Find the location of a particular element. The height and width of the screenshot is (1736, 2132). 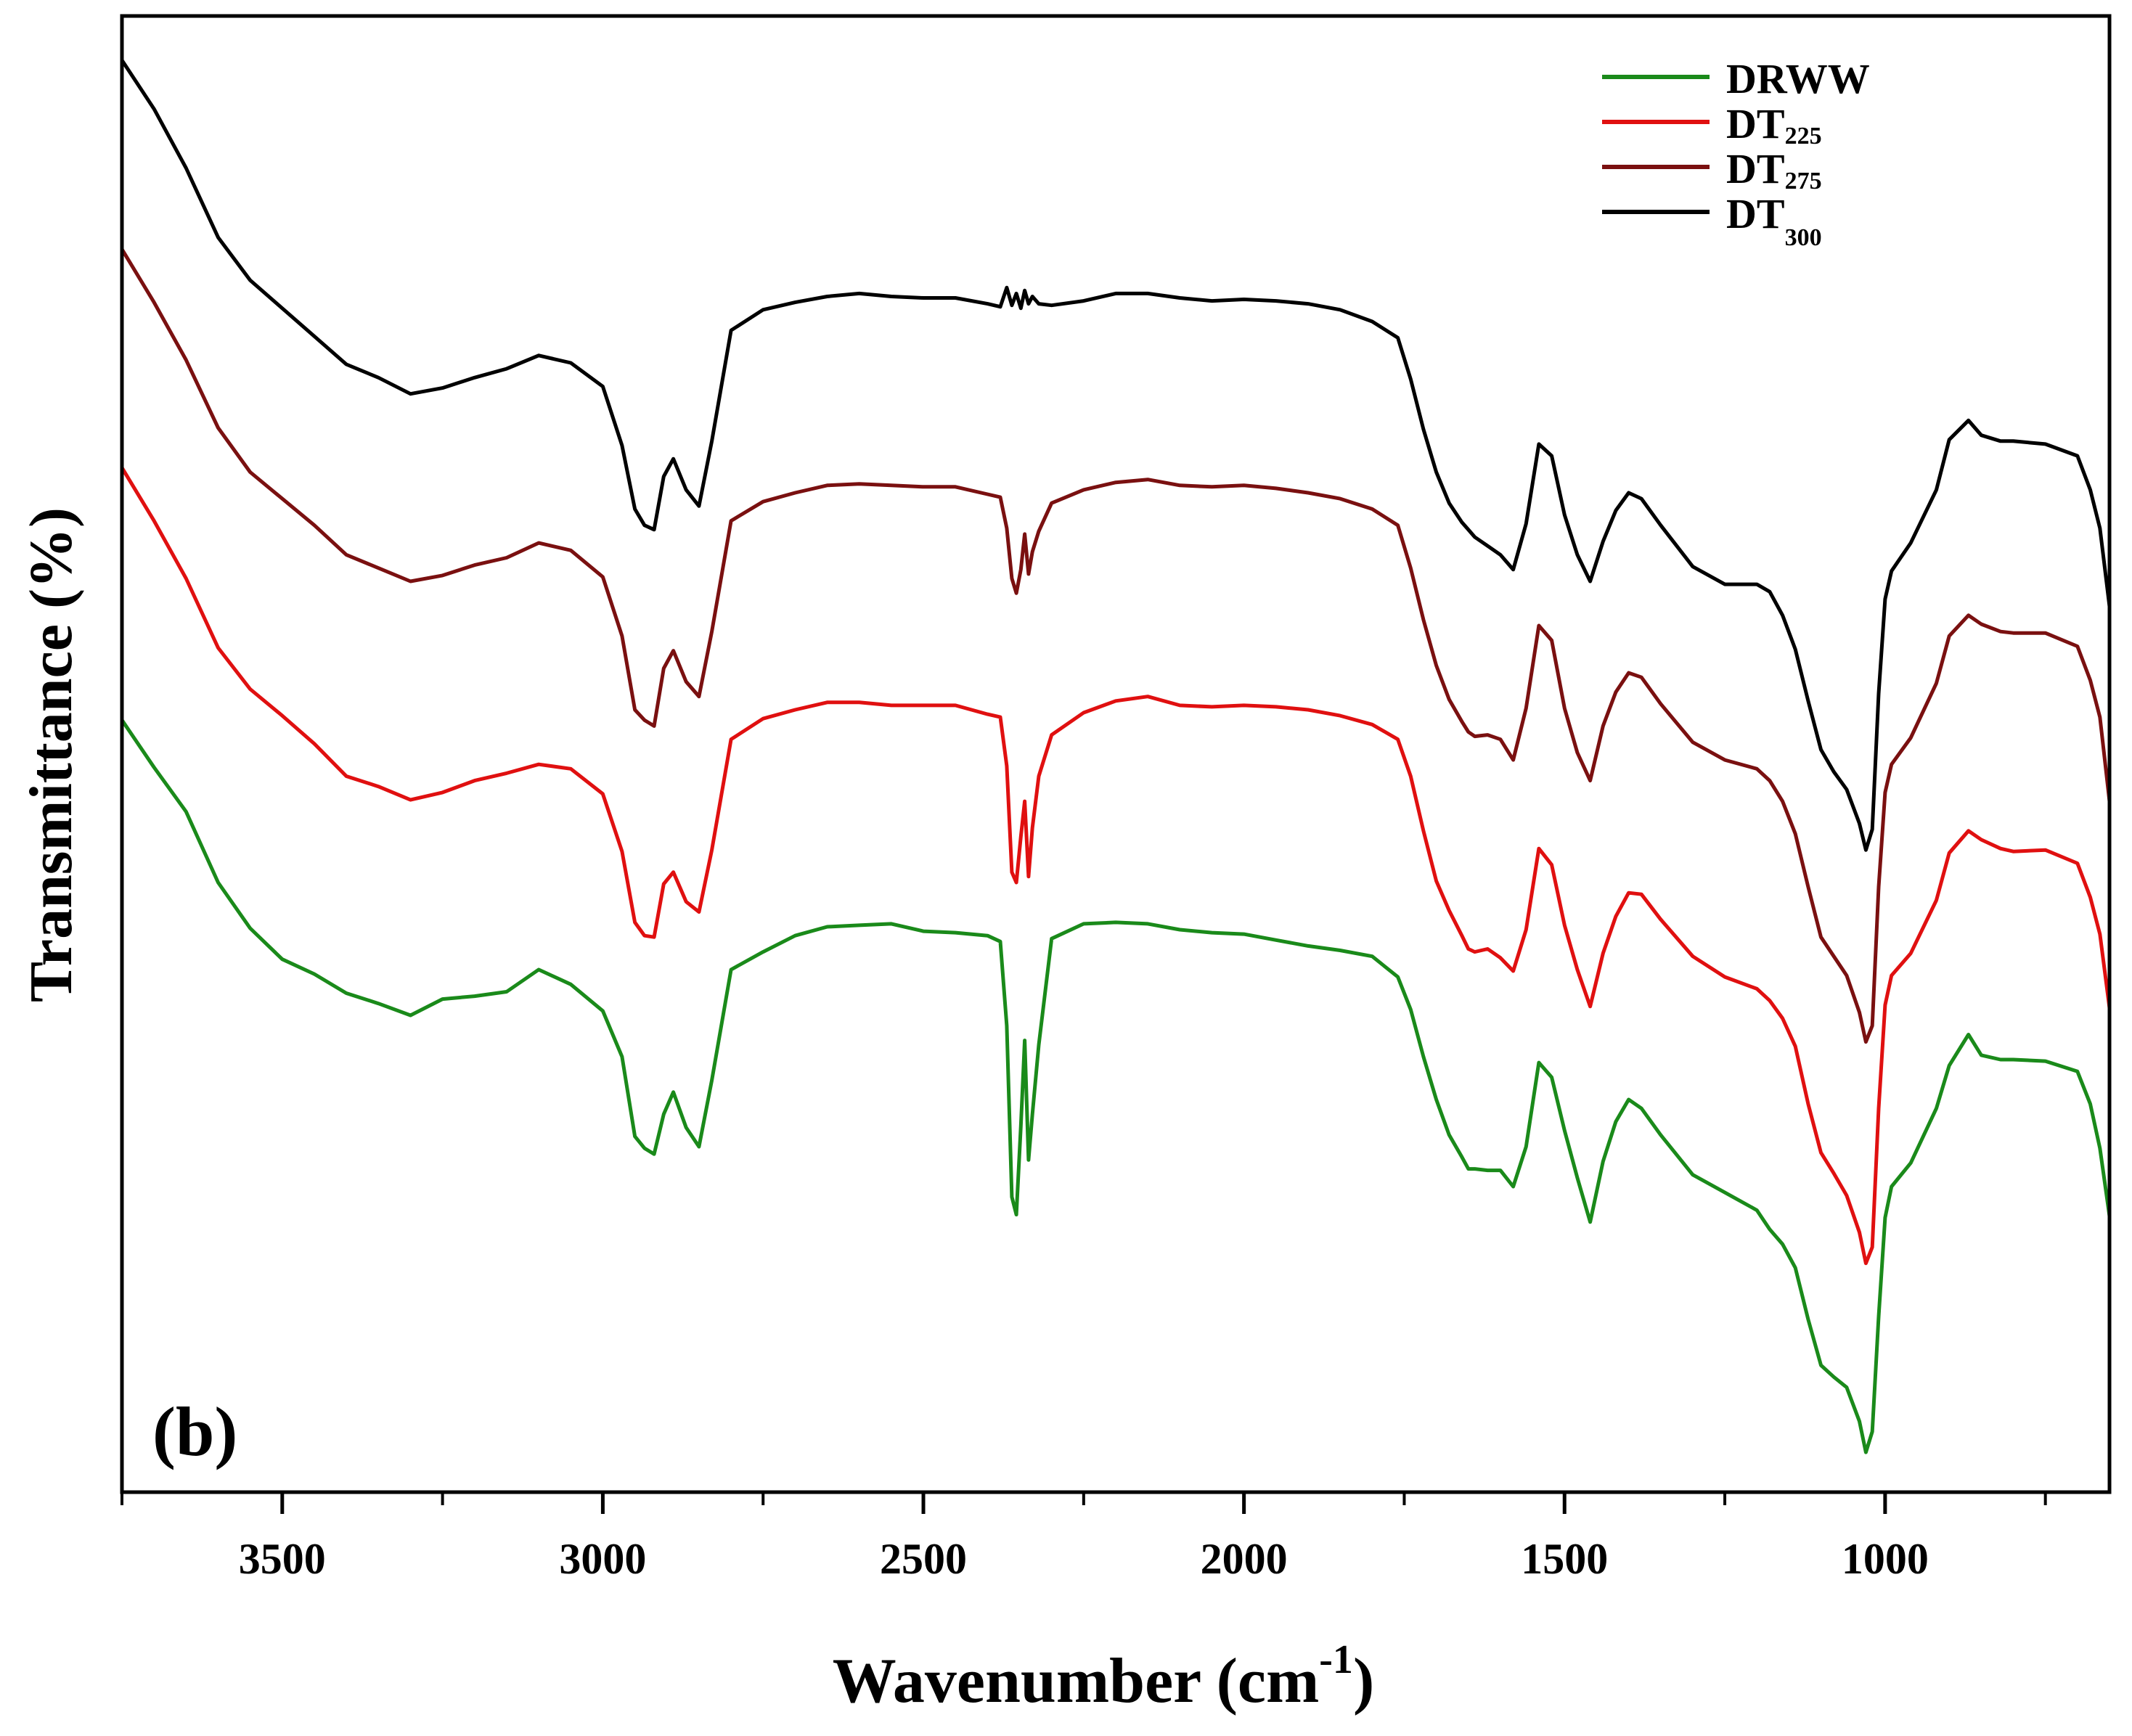

x-axis-label: Wavenumber (cm-1) is located at coordinates (1104, 1676).